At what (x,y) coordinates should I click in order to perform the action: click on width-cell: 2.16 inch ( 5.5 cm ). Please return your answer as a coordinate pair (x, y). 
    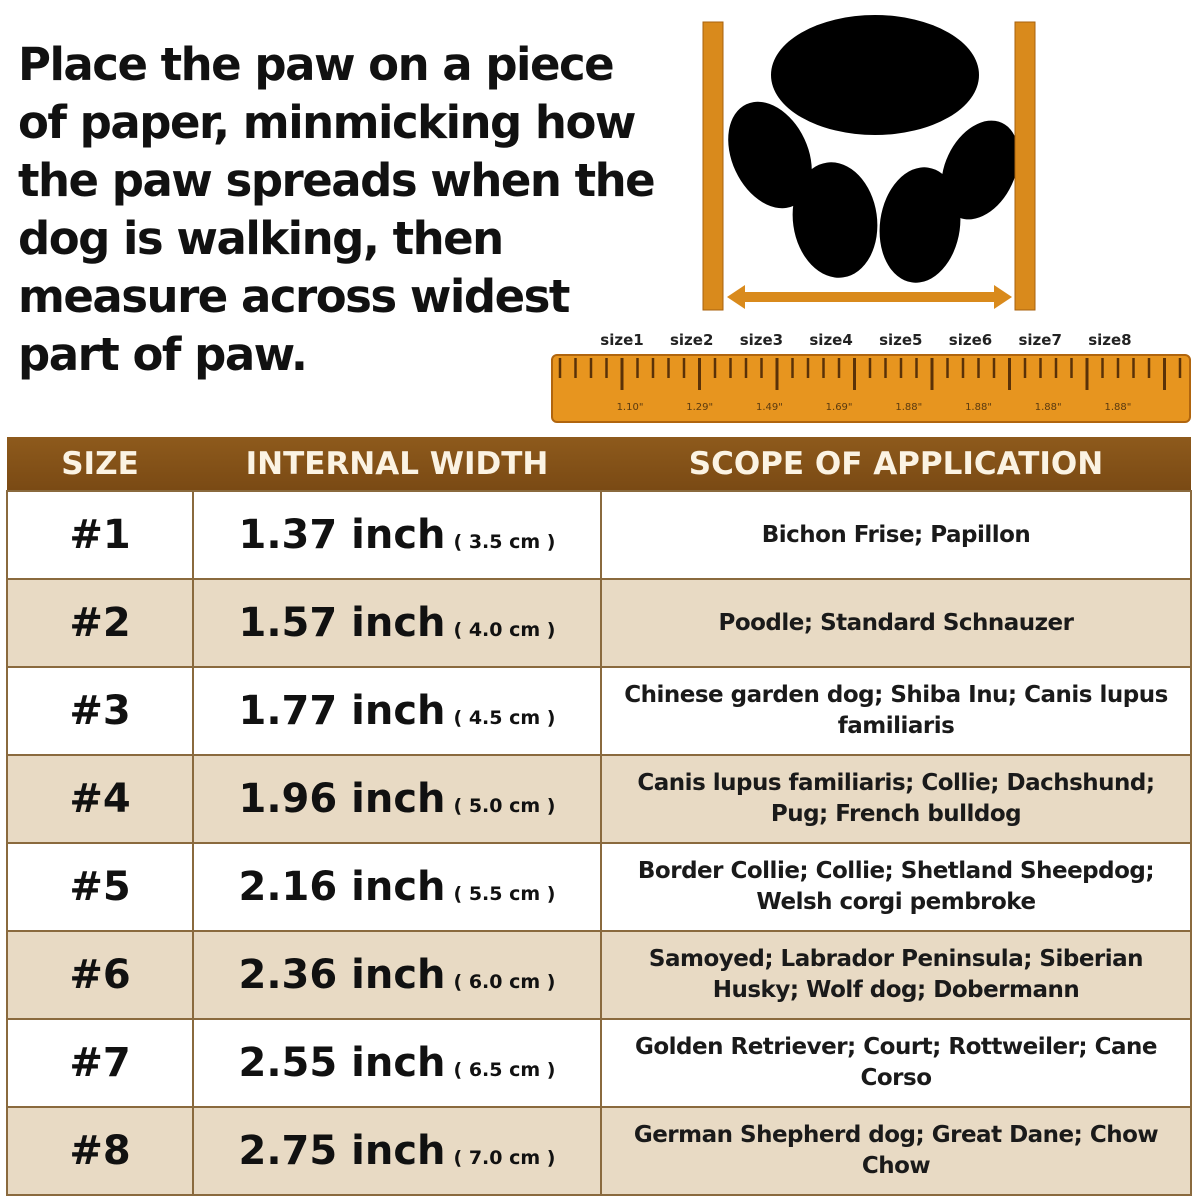
    Looking at the image, I should click on (397, 887).